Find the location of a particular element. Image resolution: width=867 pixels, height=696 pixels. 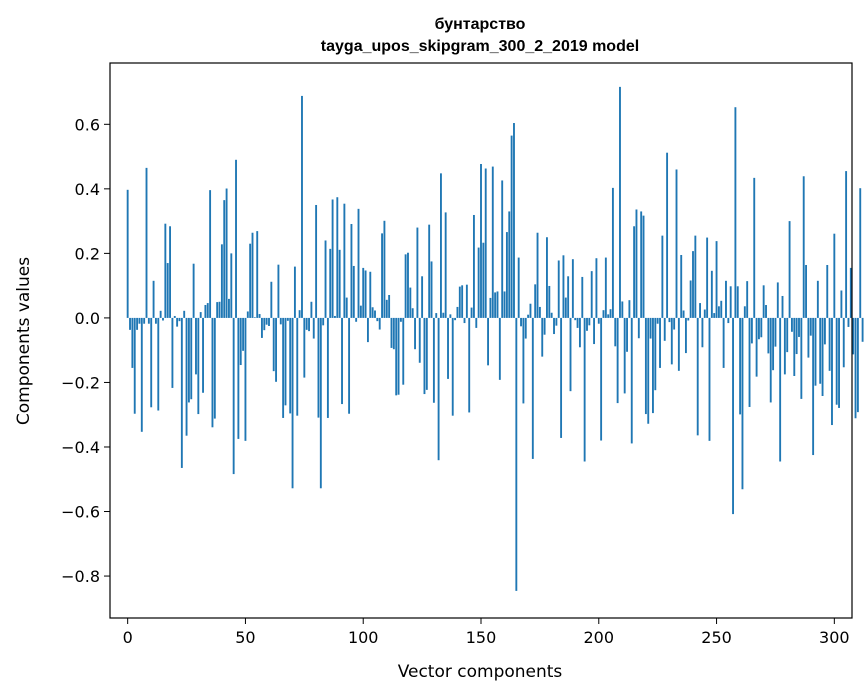

x-tick-label: 100 is located at coordinates (363, 637).